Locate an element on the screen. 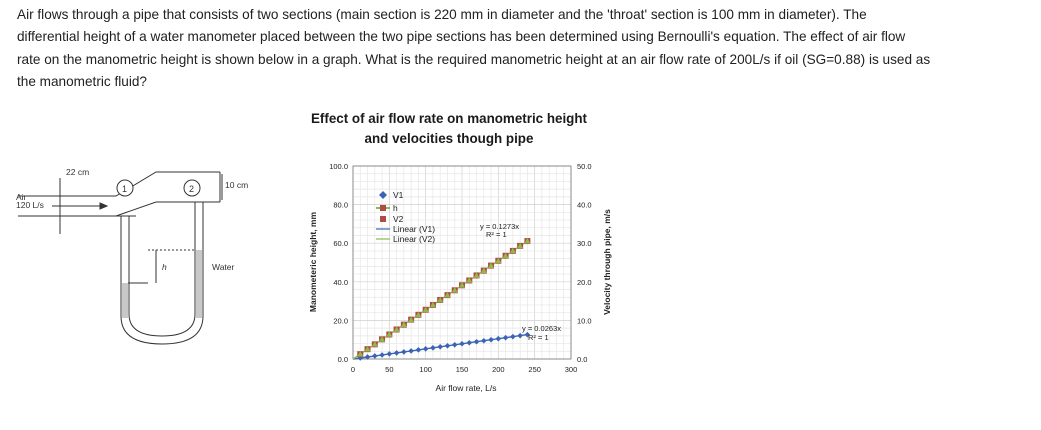 This screenshot has height=430, width=1041. y-axis-ticks: 0.0 20.0 40.0 60.0 80.0 100.0 is located at coordinates (338, 263).